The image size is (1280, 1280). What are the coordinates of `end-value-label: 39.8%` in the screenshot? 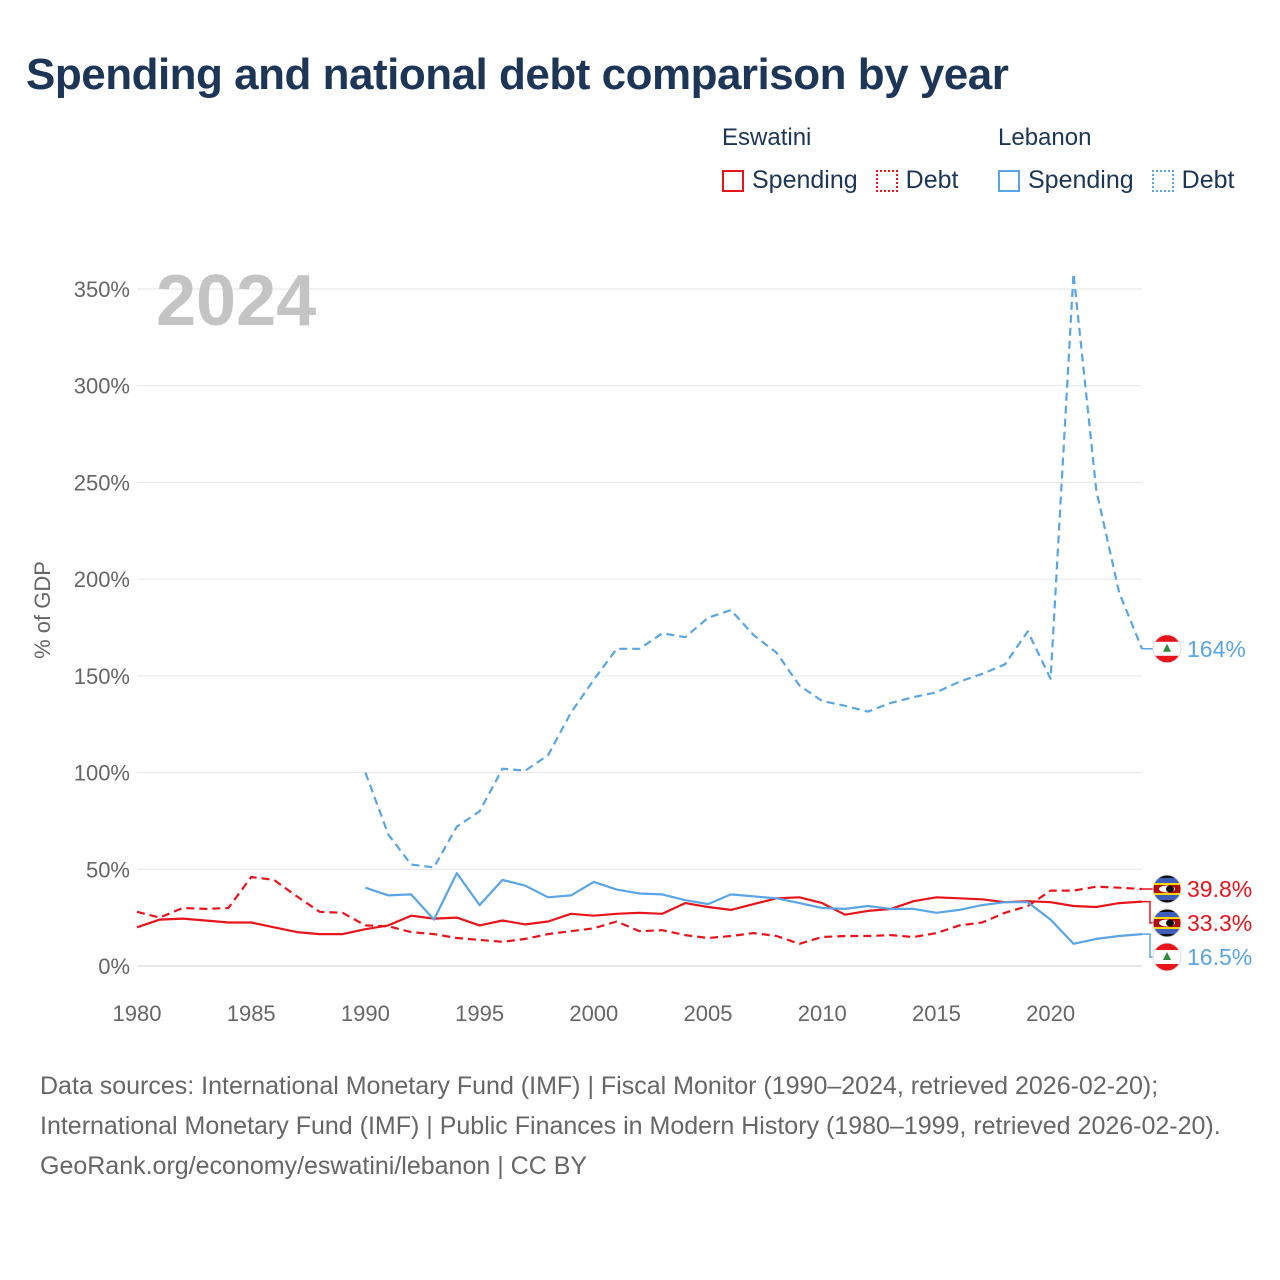 It's located at (1219, 889).